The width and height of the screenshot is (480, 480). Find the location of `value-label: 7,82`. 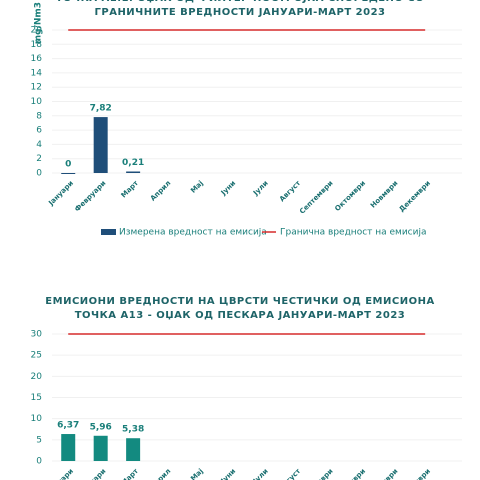

value-label: 7,82 is located at coordinates (101, 109).